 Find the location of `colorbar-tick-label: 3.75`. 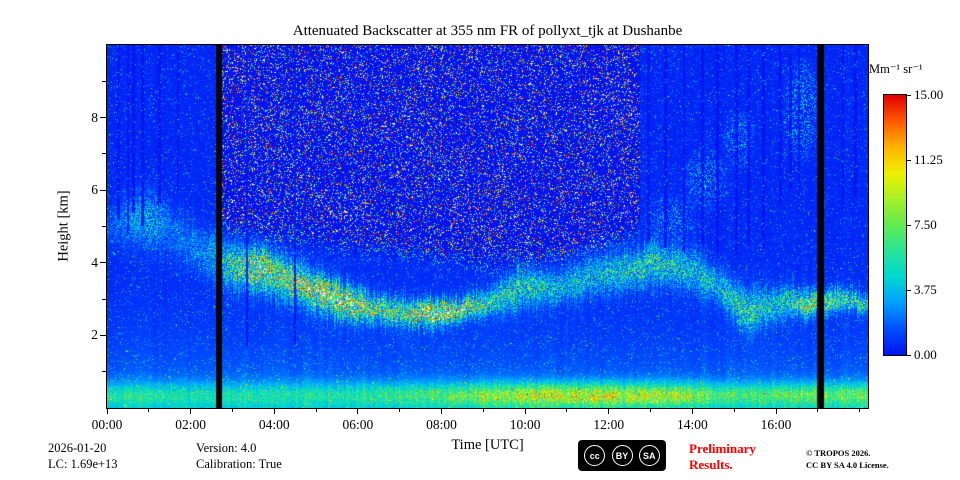

colorbar-tick-label: 3.75 is located at coordinates (925, 289).